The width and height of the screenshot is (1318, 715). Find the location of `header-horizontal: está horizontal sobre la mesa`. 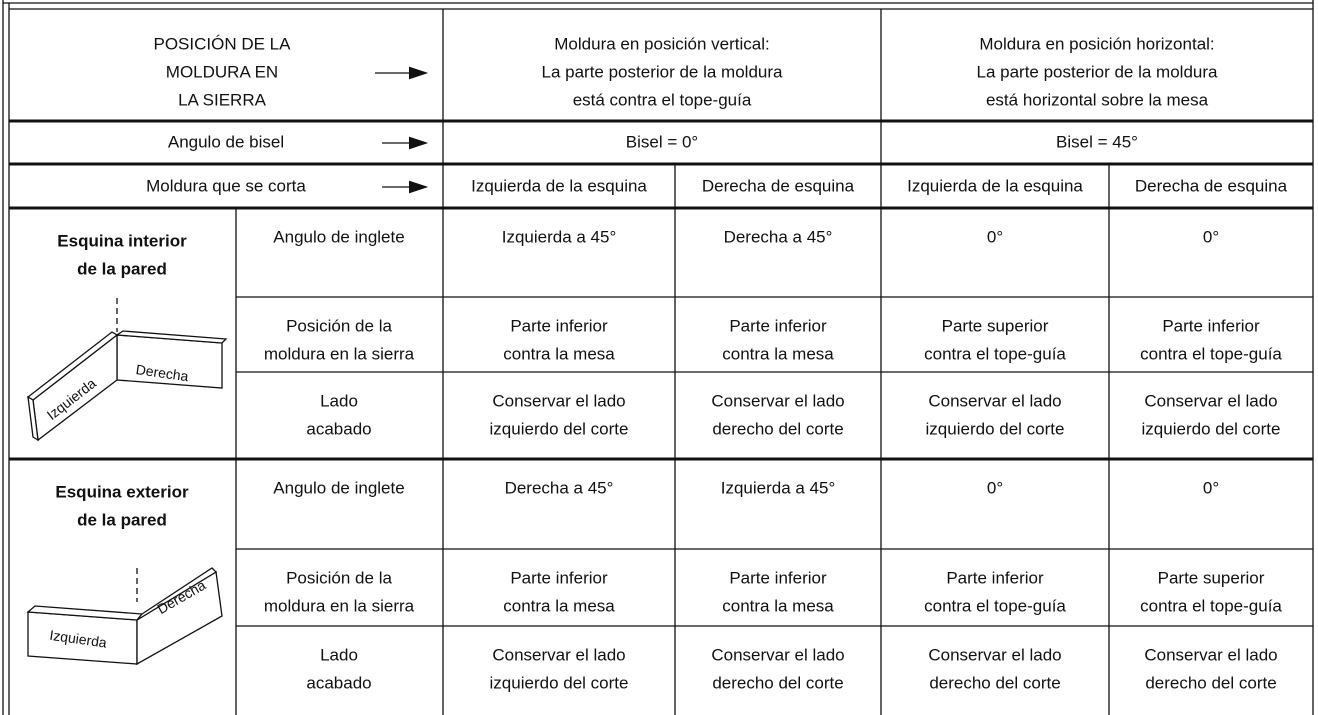

header-horizontal: está horizontal sobre la mesa is located at coordinates (1097, 99).